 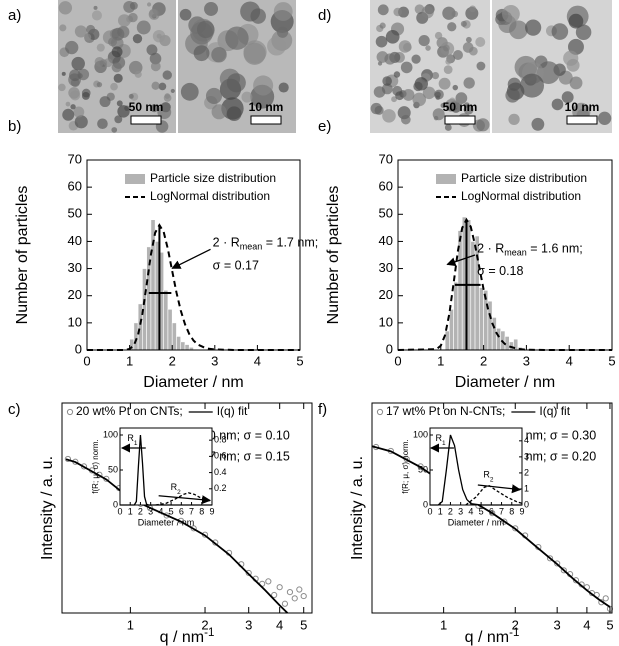 What do you see at coordinates (440, 360) in the screenshot?
I see `x-tick-label: 1` at bounding box center [440, 360].